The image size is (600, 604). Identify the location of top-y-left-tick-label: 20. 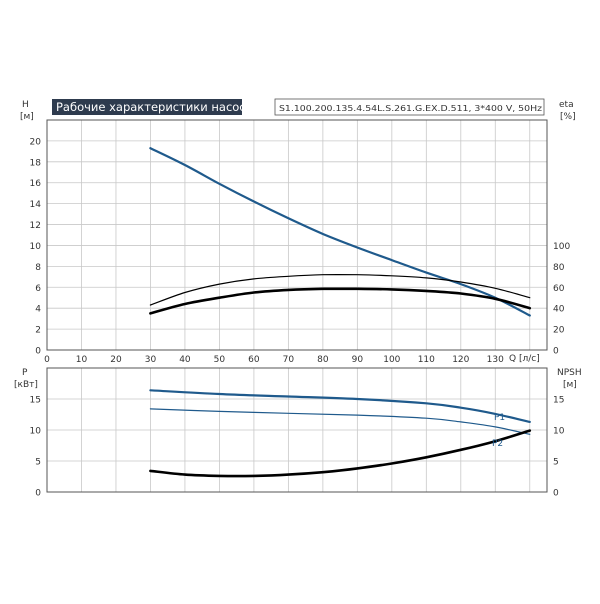
(36, 142).